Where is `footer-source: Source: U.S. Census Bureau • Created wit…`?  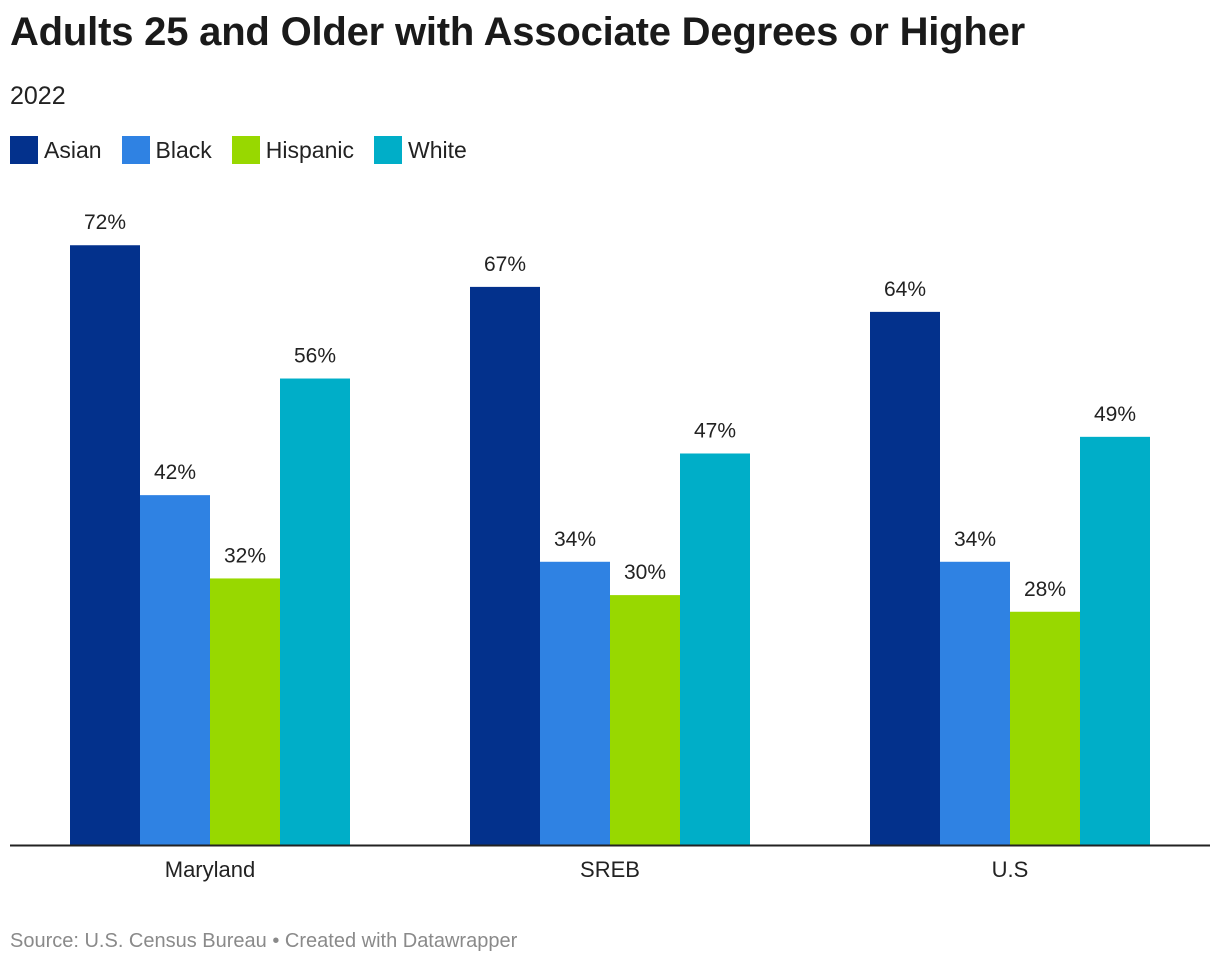 footer-source: Source: U.S. Census Bureau • Created wit… is located at coordinates (264, 941).